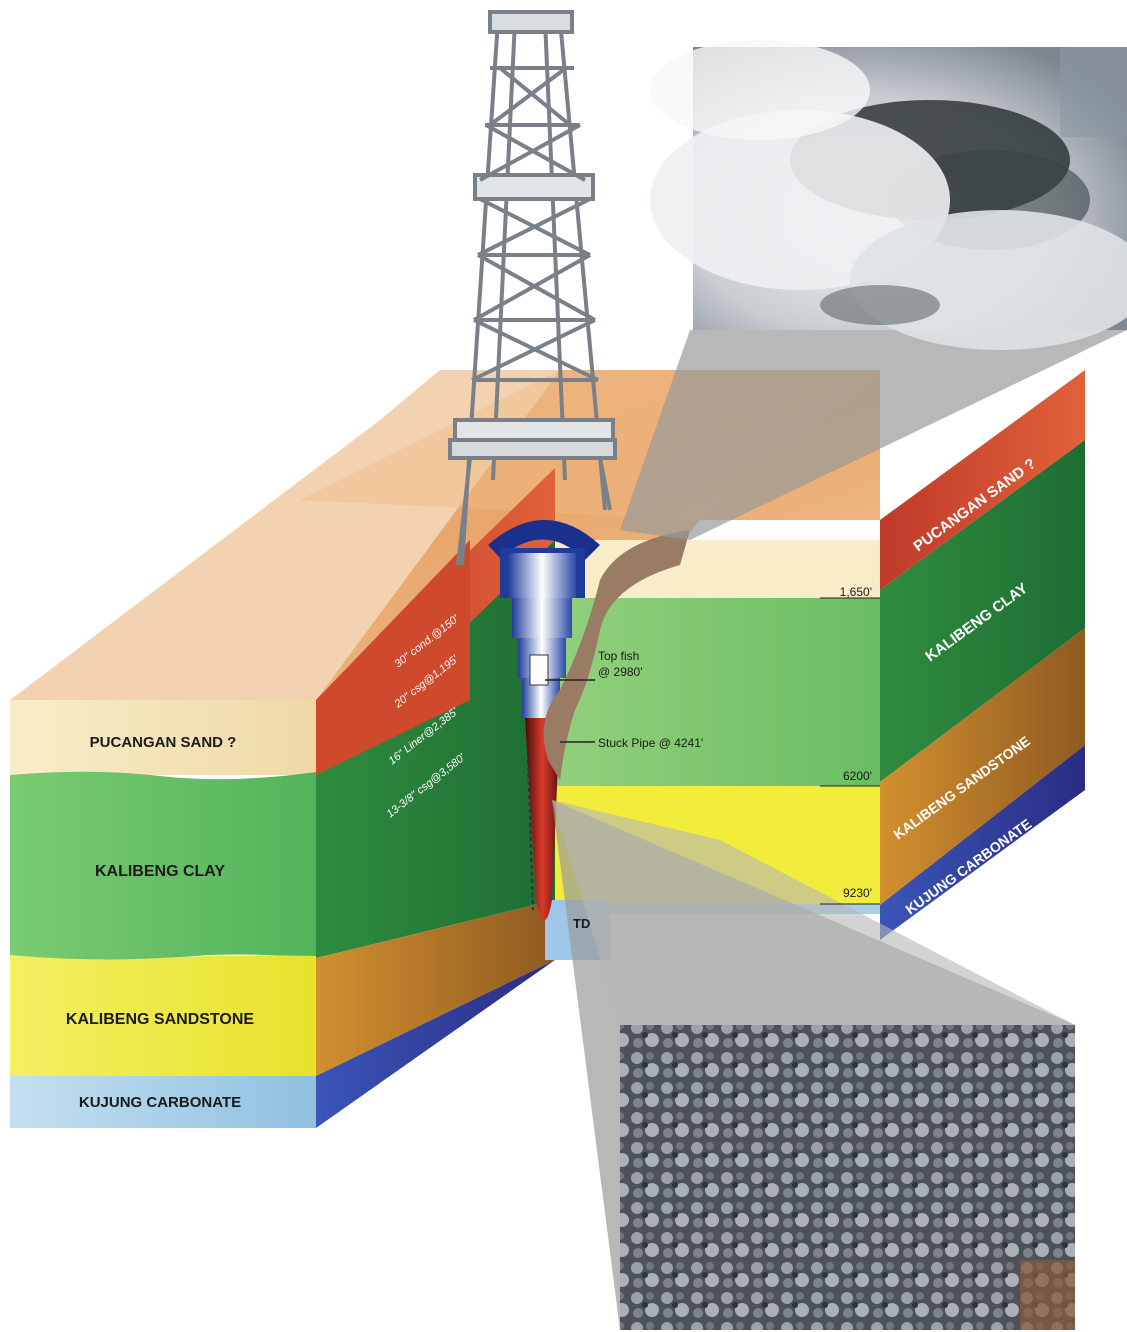 This screenshot has width=1127, height=1332. Describe the element at coordinates (856, 592) in the screenshot. I see `depth-label-1650: 1,650'` at that location.